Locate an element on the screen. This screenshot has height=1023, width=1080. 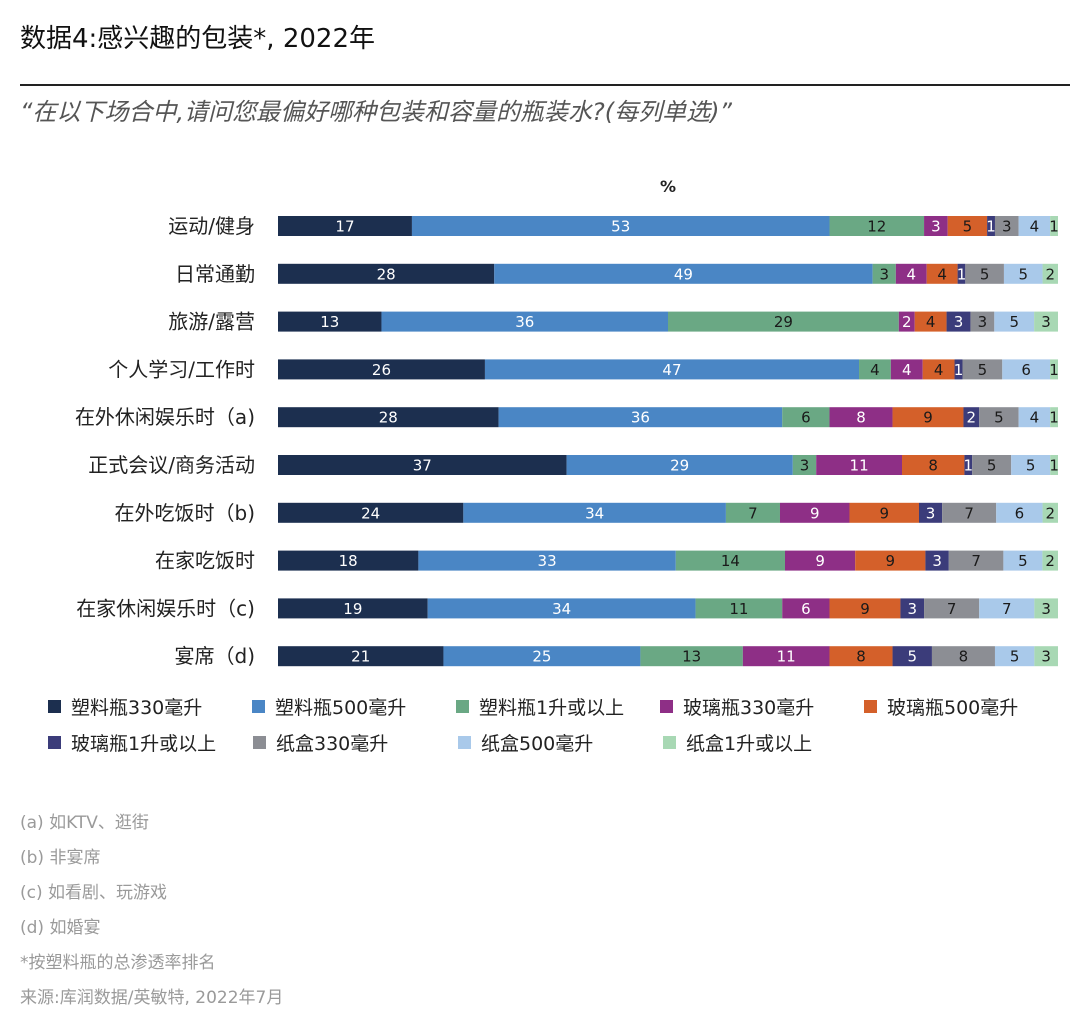
bar-value-label: 17 is located at coordinates (344, 227).